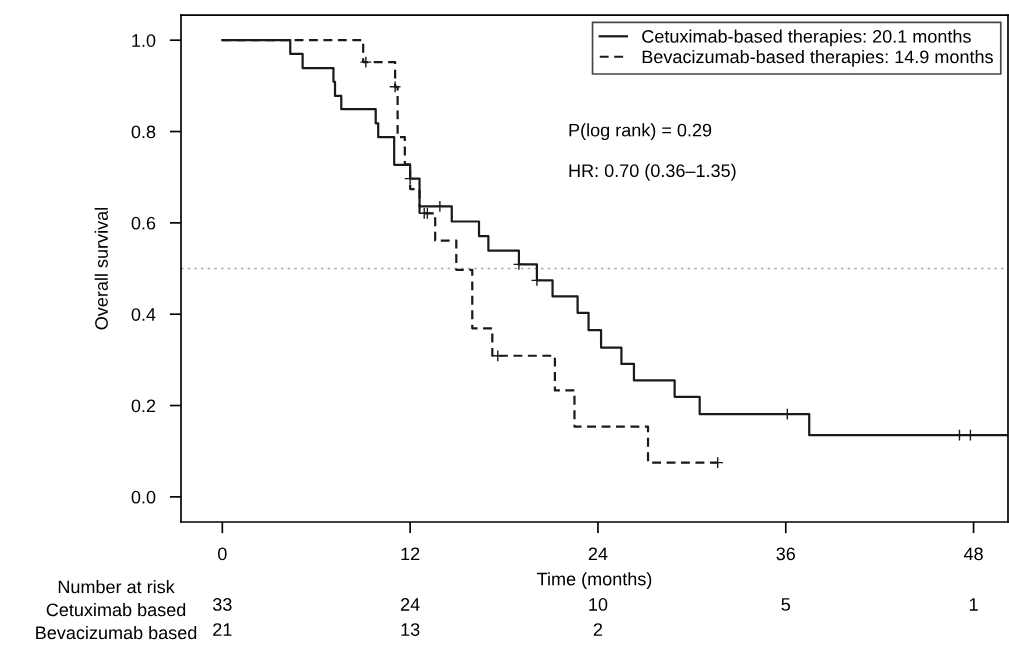  What do you see at coordinates (598, 629) in the screenshot?
I see `text: 2` at bounding box center [598, 629].